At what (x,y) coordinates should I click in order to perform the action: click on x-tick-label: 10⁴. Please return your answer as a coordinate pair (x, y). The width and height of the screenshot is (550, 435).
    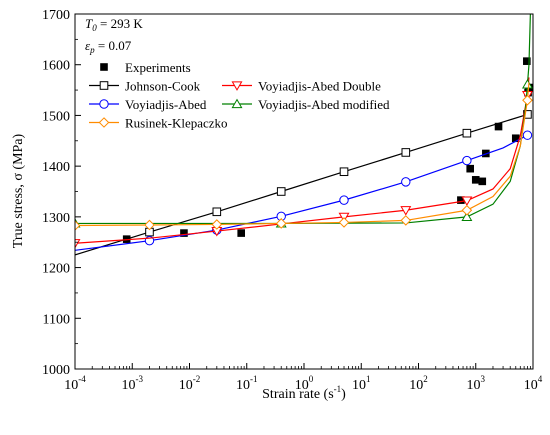
    Looking at the image, I should click on (533, 383).